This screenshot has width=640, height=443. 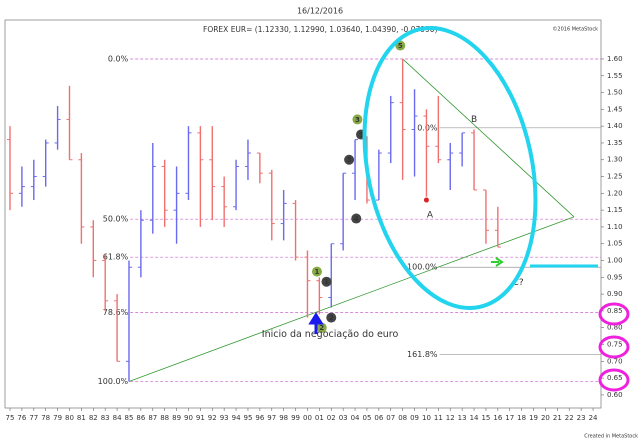 What do you see at coordinates (200, 418) in the screenshot?
I see `x-tick-label: 91` at bounding box center [200, 418].